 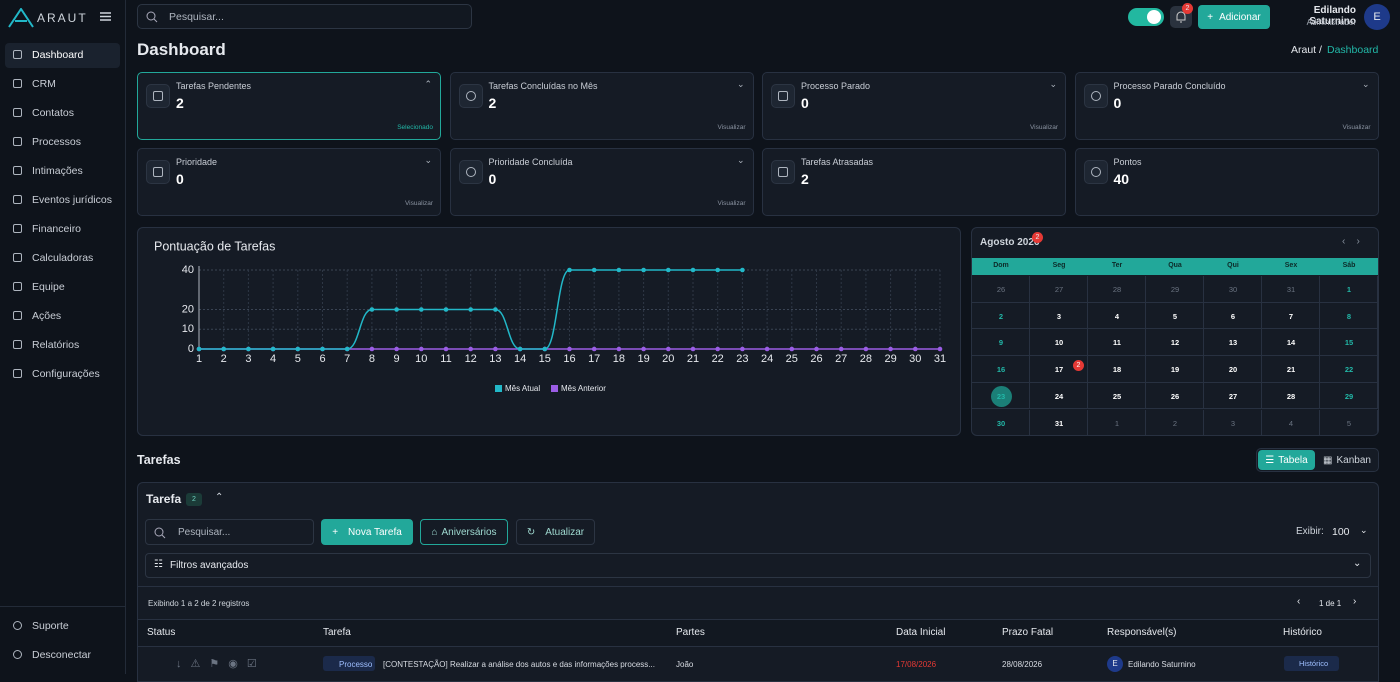 What do you see at coordinates (72, 200) in the screenshot?
I see `menu-item: Eventos jurídicos` at bounding box center [72, 200].